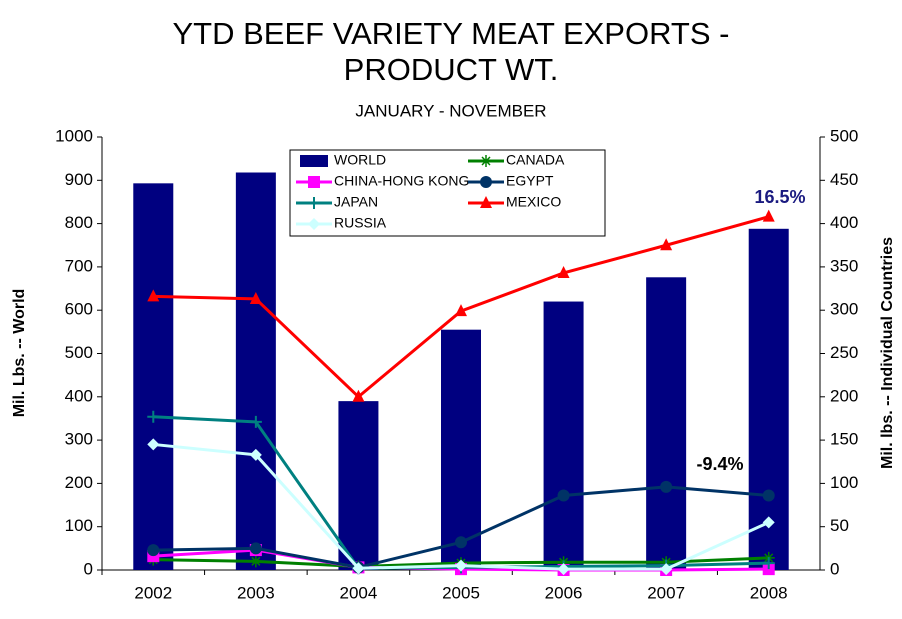  I want to click on legend-label: RUSSIA, so click(360, 223).